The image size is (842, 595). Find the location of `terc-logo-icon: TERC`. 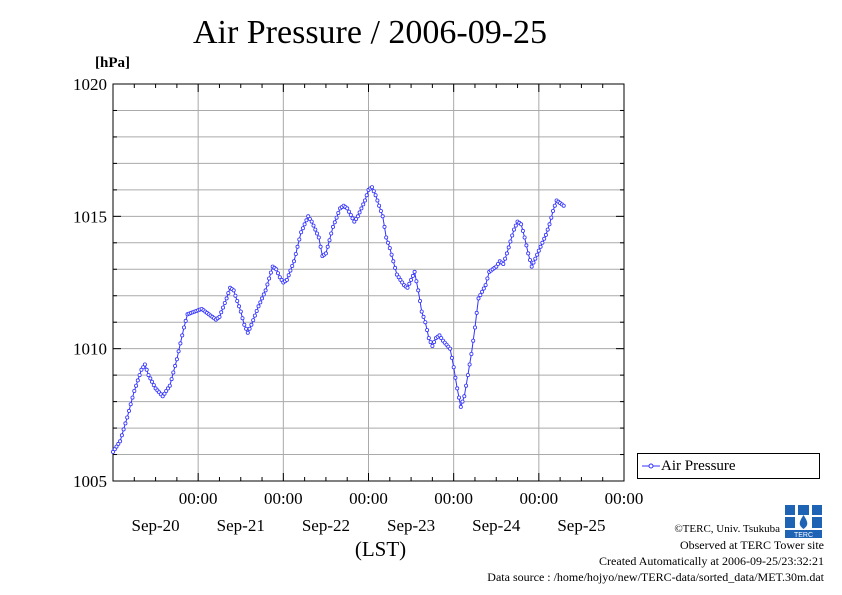

terc-logo-icon: TERC is located at coordinates (803, 521).